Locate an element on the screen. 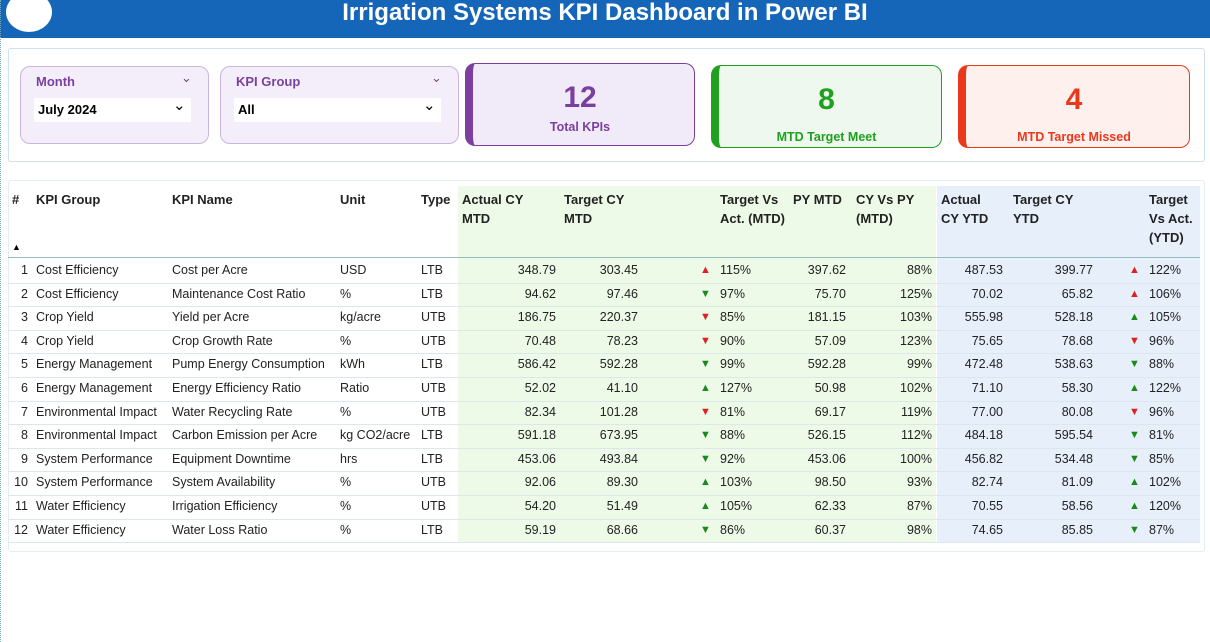 The image size is (1210, 642). table-cell: 100% is located at coordinates (916, 458).